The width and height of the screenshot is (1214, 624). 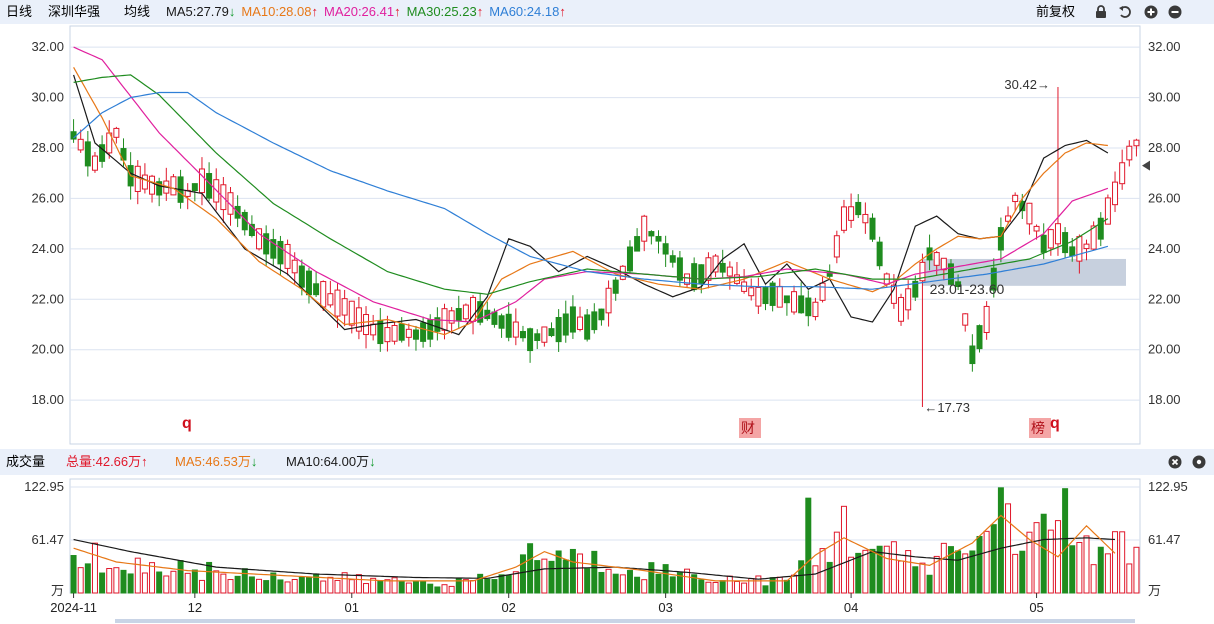 What do you see at coordinates (1056, 11) in the screenshot?
I see `adjust-button: 前复权` at bounding box center [1056, 11].